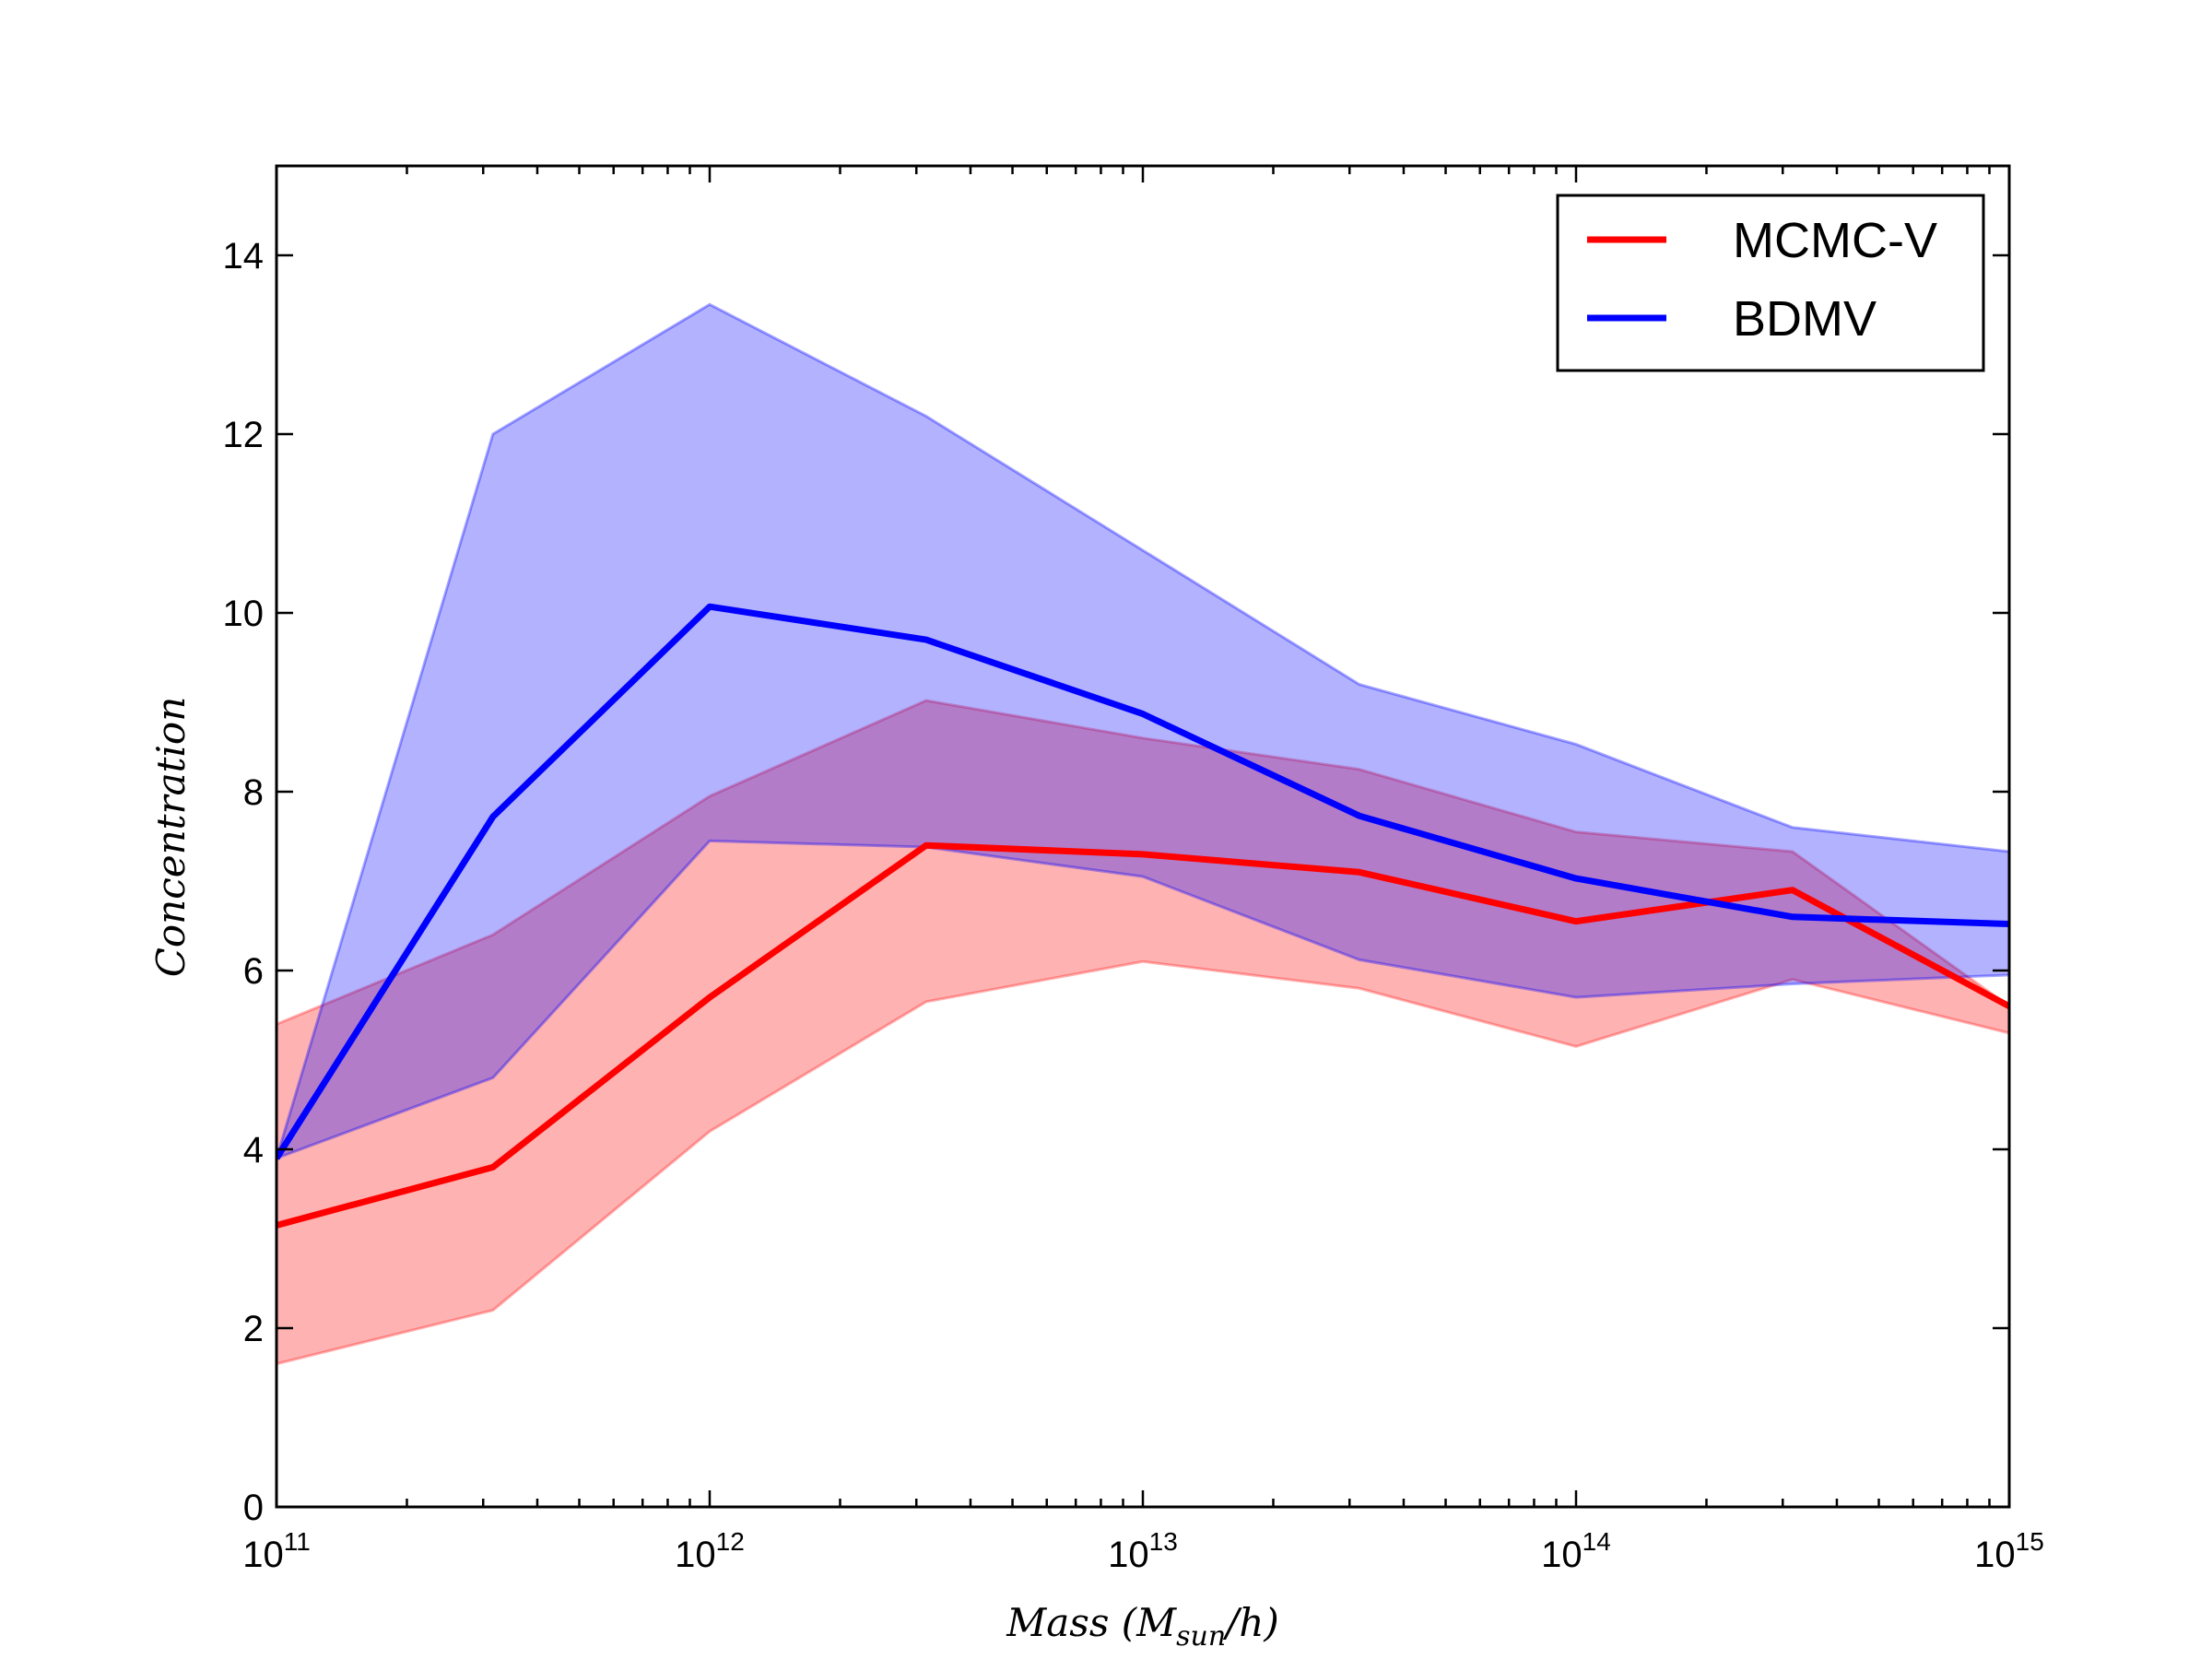 The image size is (2212, 1659). I want to click on legend-frame, so click(1770, 283).